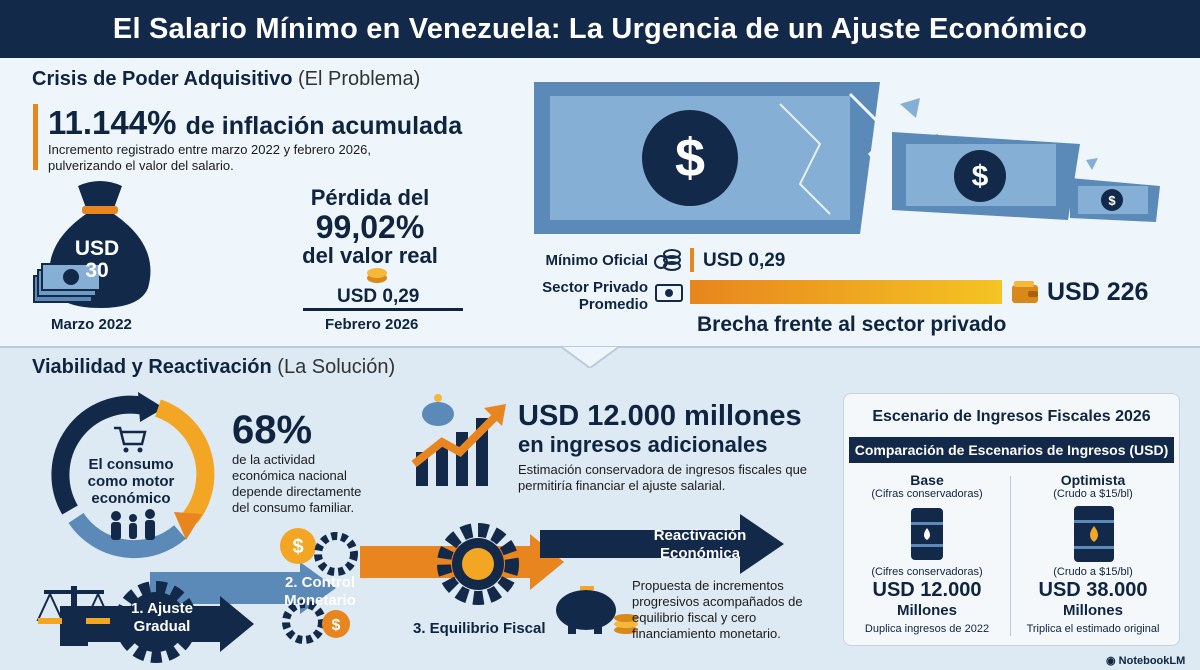 This screenshot has width=1200, height=670. Describe the element at coordinates (667, 260) in the screenshot. I see `coins-icon` at that location.